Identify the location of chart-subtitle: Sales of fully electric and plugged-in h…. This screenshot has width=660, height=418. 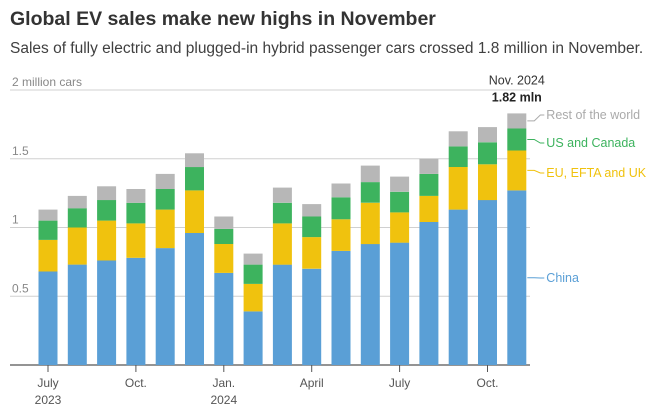
(327, 48).